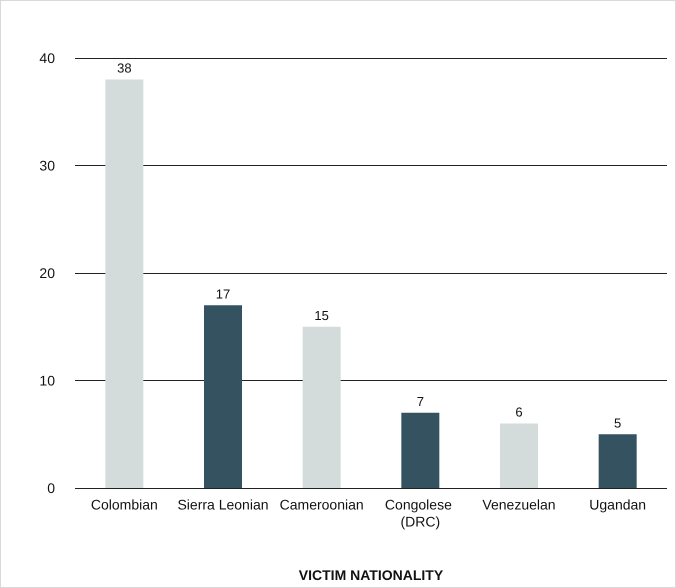  What do you see at coordinates (223, 504) in the screenshot?
I see `x-tick-label: Sierra Leonian` at bounding box center [223, 504].